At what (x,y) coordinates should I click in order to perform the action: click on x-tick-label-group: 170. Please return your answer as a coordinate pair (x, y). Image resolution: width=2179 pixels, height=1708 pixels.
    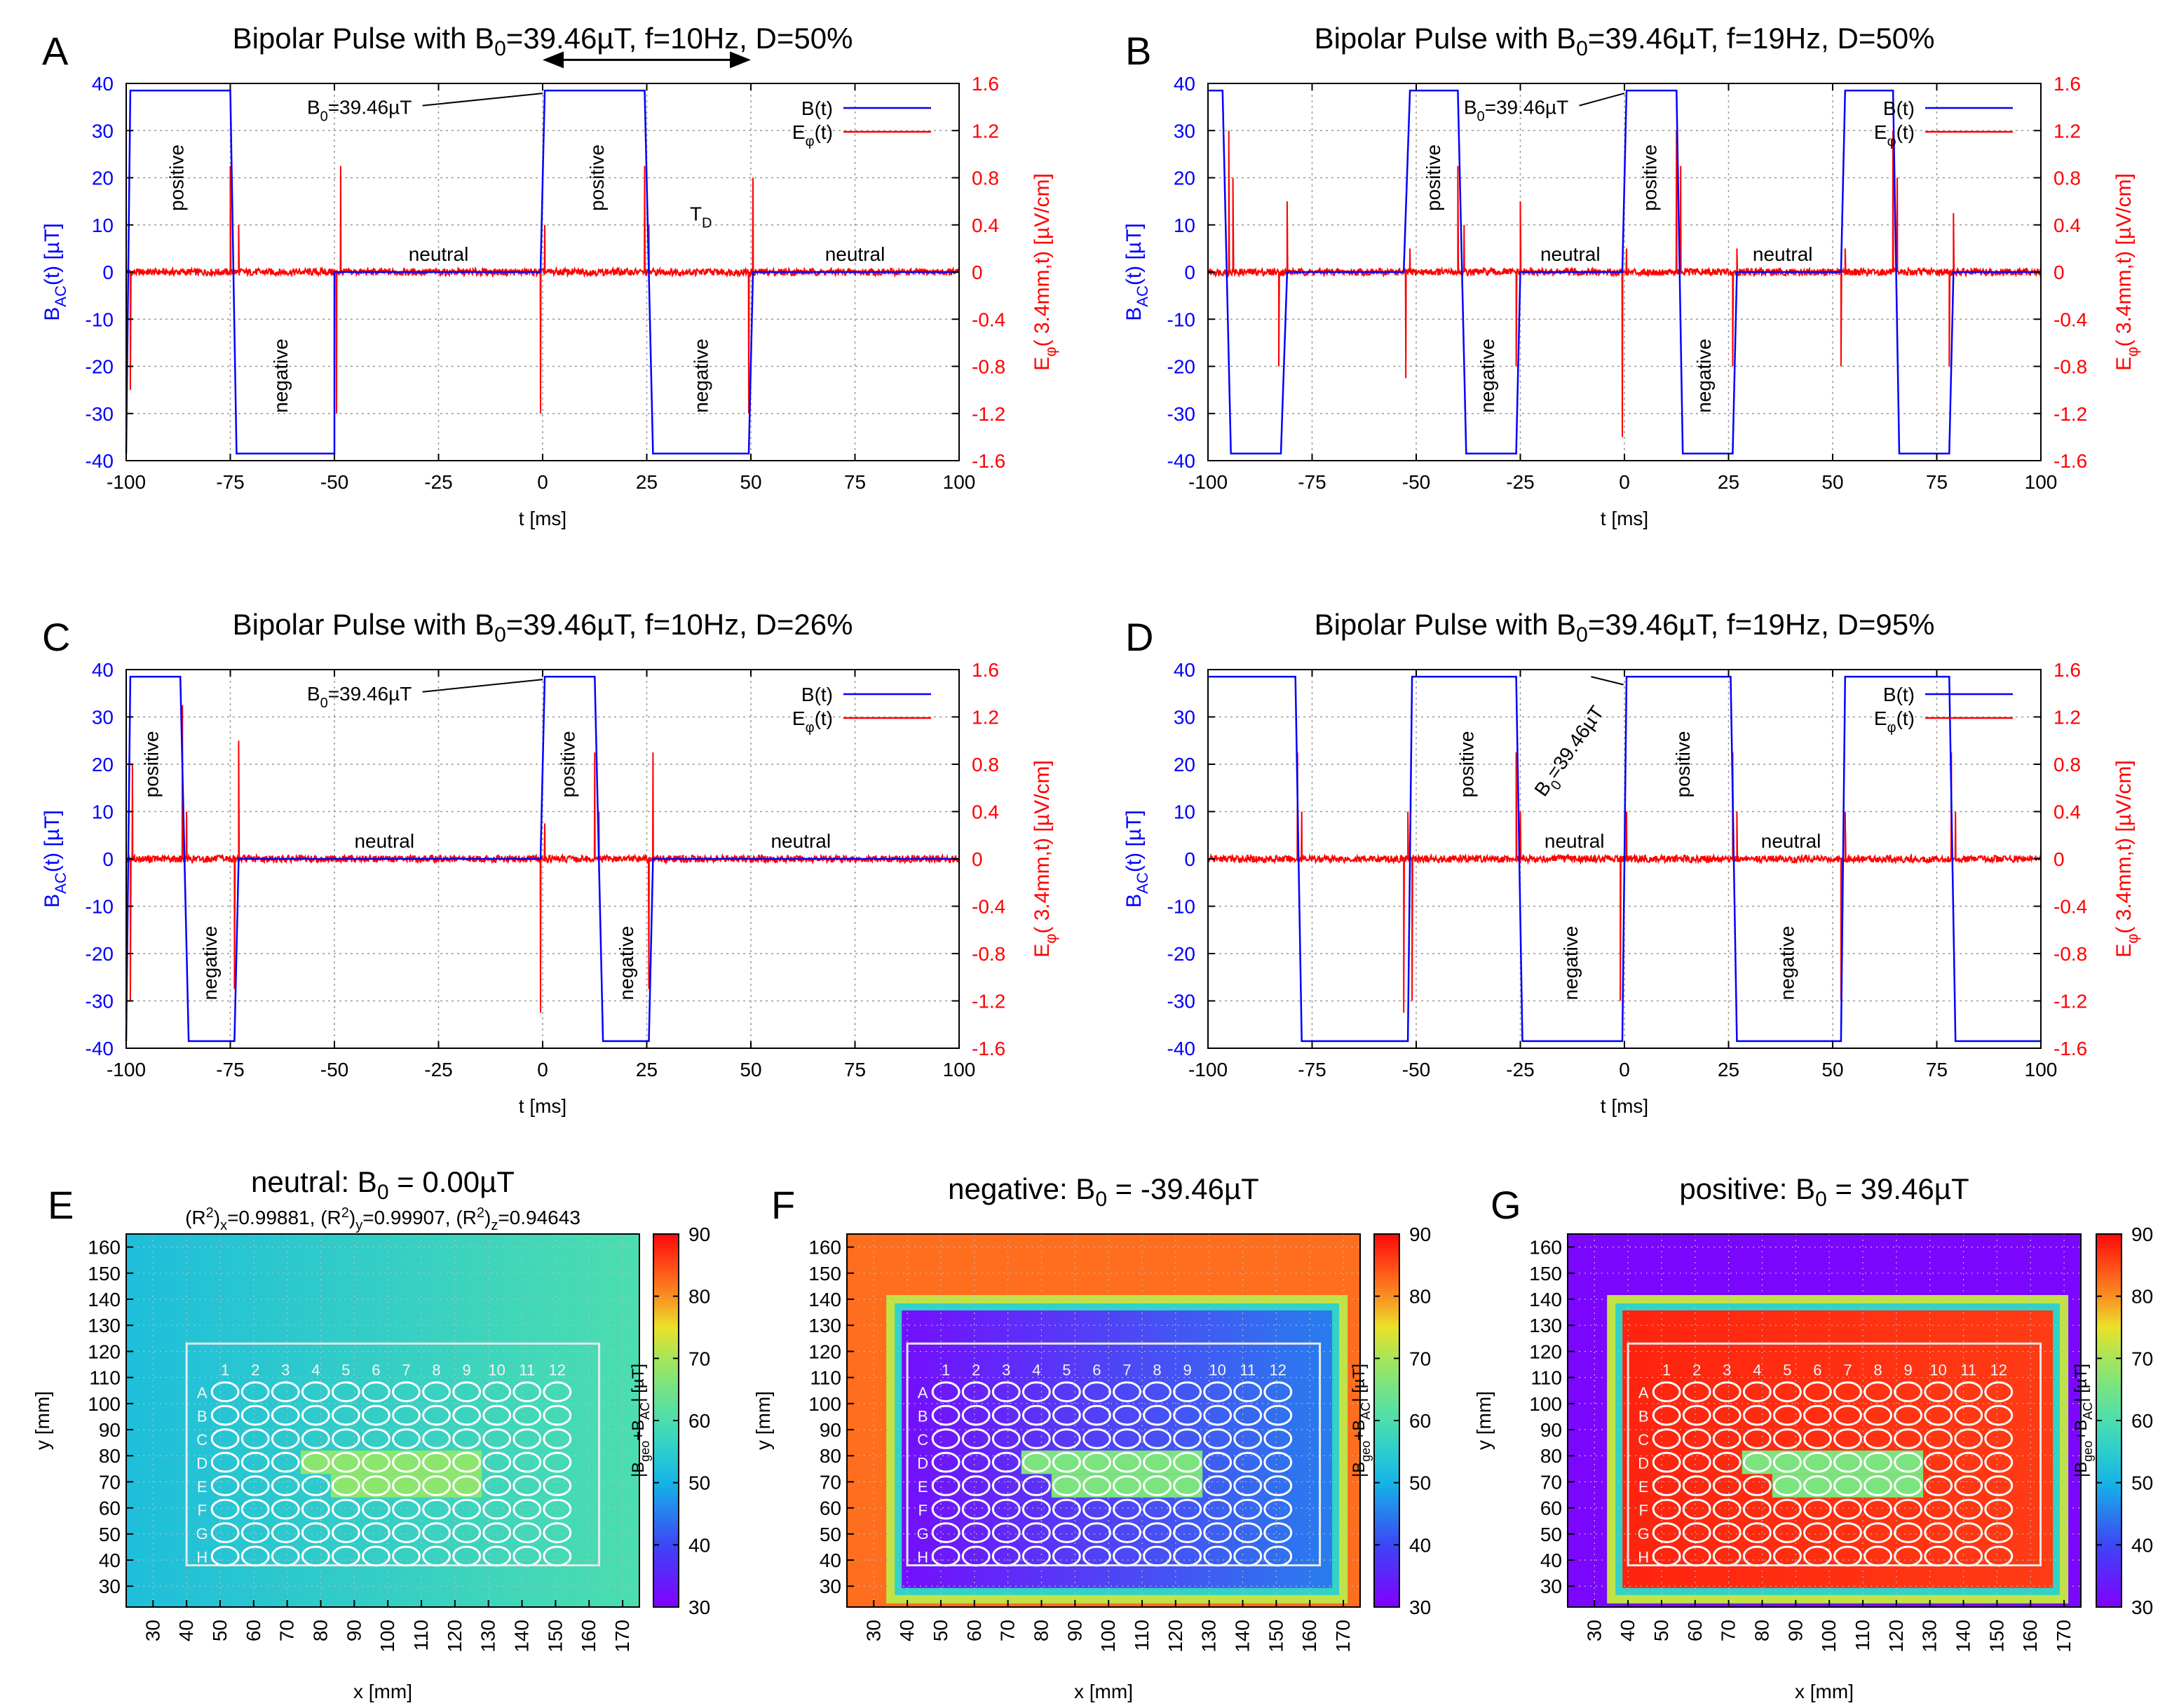
    Looking at the image, I should click on (1343, 1637).